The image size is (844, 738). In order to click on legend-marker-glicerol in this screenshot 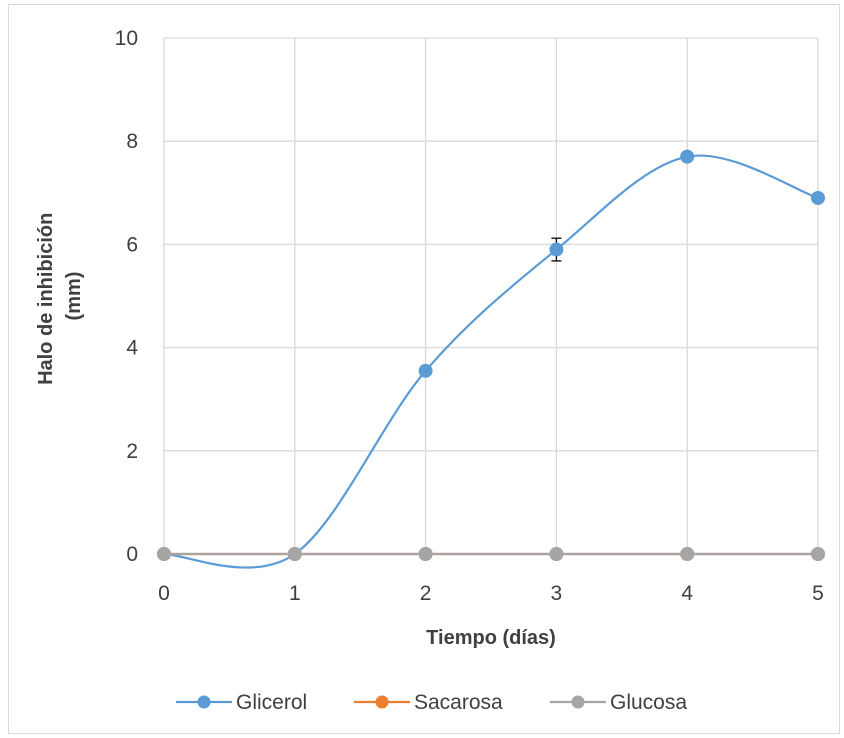, I will do `click(204, 702)`.